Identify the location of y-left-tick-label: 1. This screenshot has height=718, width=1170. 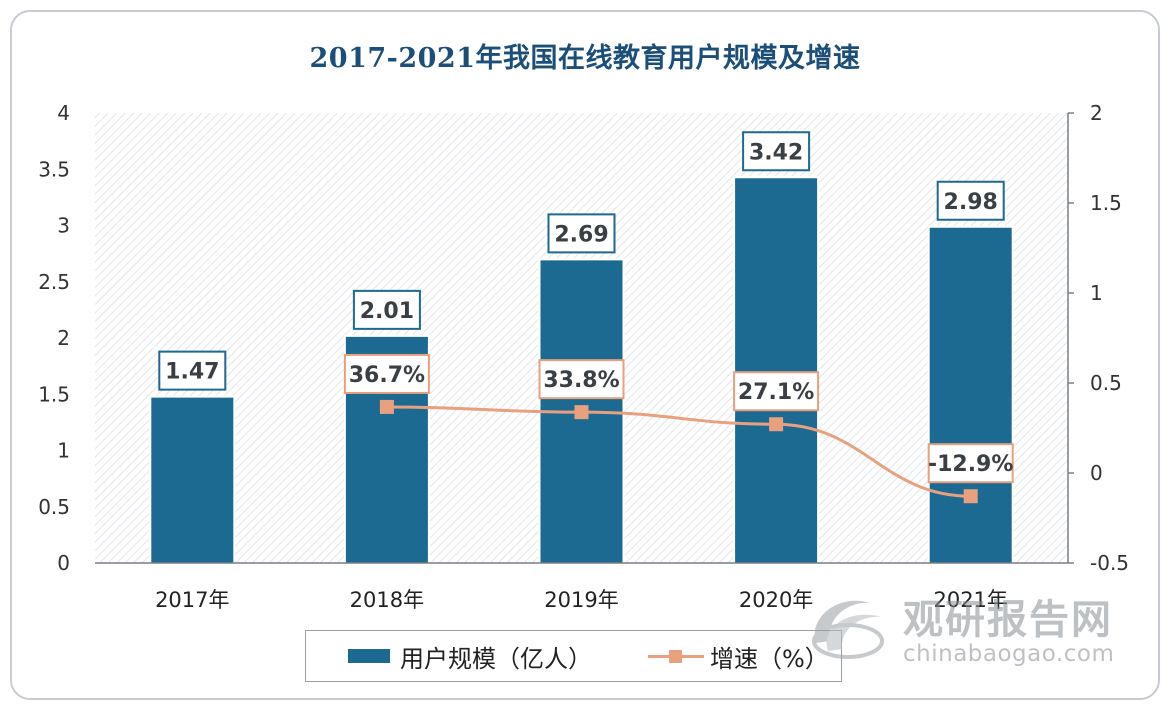
(63, 451).